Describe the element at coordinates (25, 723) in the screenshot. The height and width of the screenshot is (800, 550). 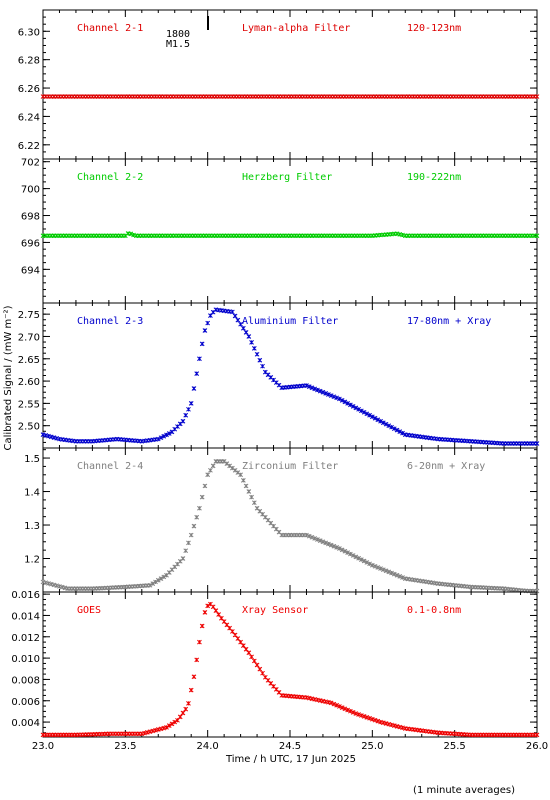
I see `y-tick-label: 0.004` at that location.